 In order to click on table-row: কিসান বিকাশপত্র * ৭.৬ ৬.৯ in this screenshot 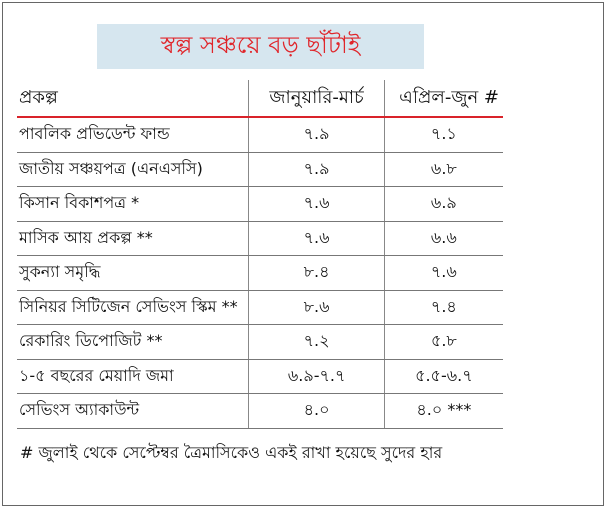, I will do `click(260, 204)`.